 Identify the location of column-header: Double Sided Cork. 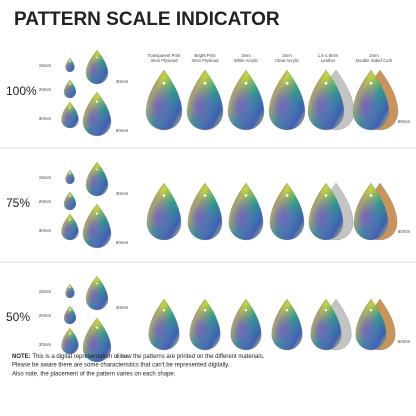
(374, 60).